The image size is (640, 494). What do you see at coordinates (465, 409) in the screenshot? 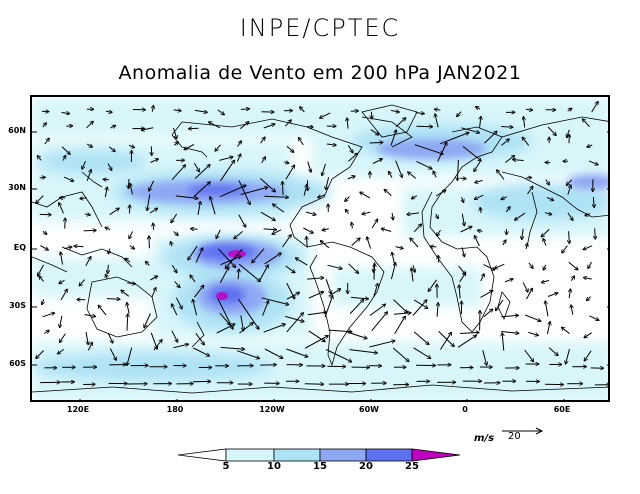
I see `x-tick-label: 0` at bounding box center [465, 409].